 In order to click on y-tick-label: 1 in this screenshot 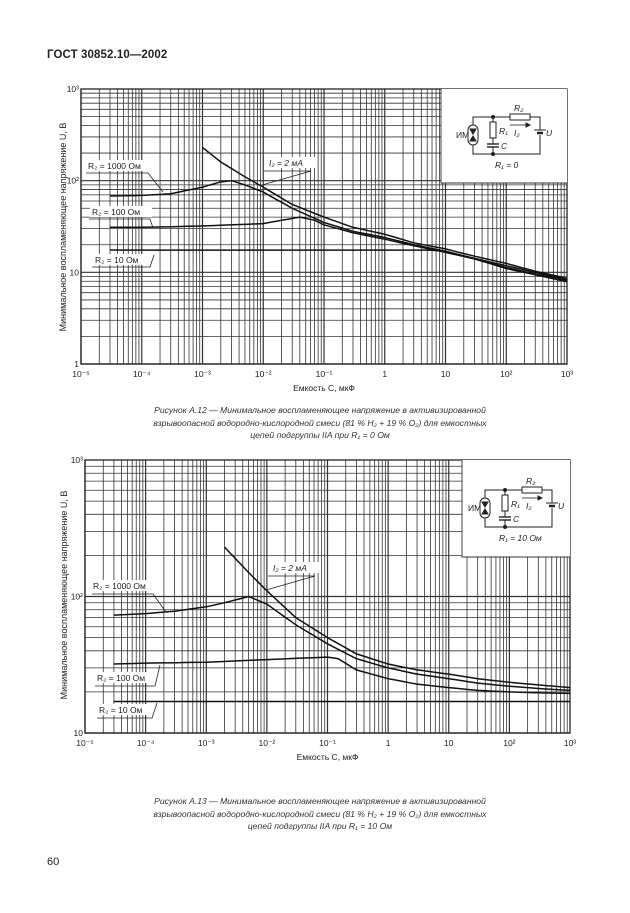, I will do `click(76, 364)`.